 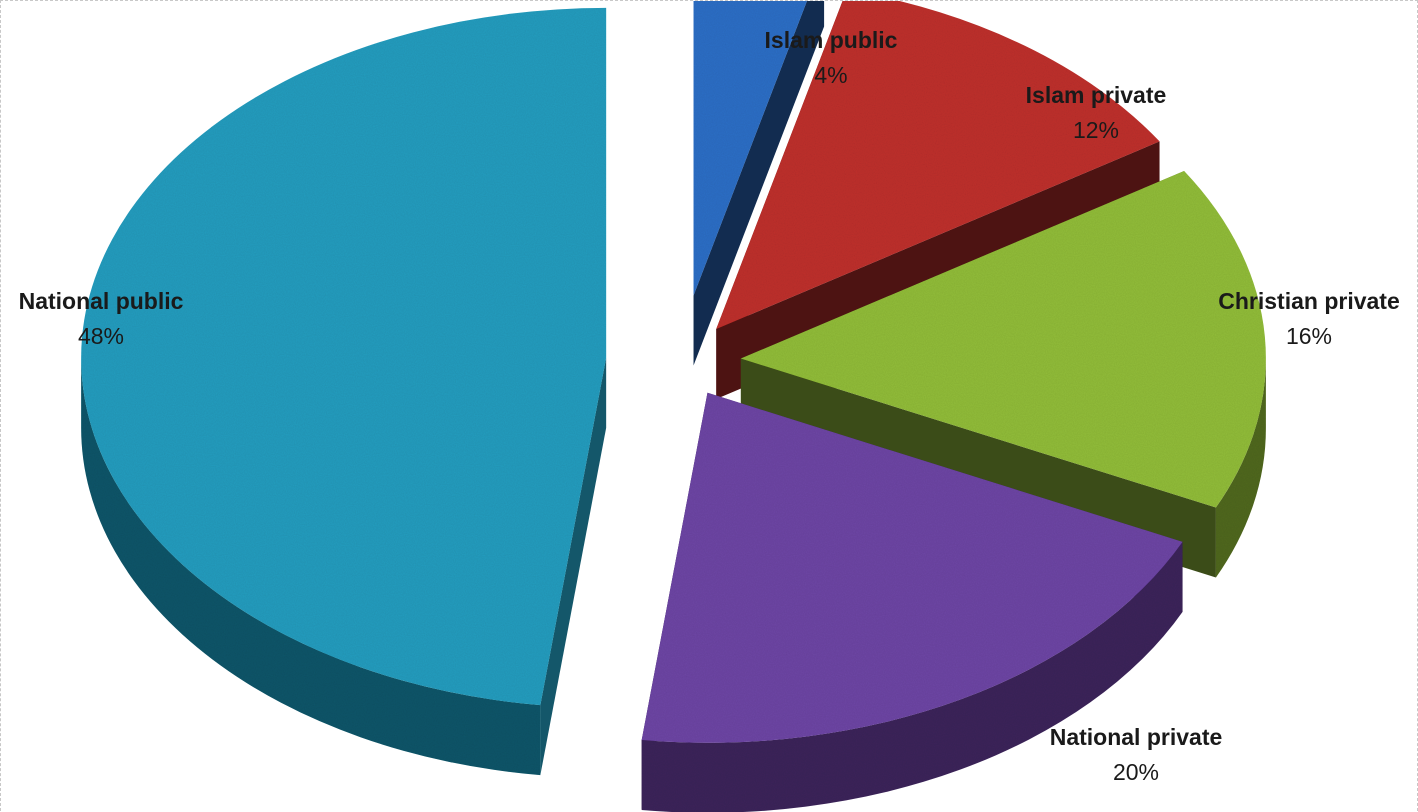 I want to click on slice-value-national-public: 48%, so click(x=101, y=336).